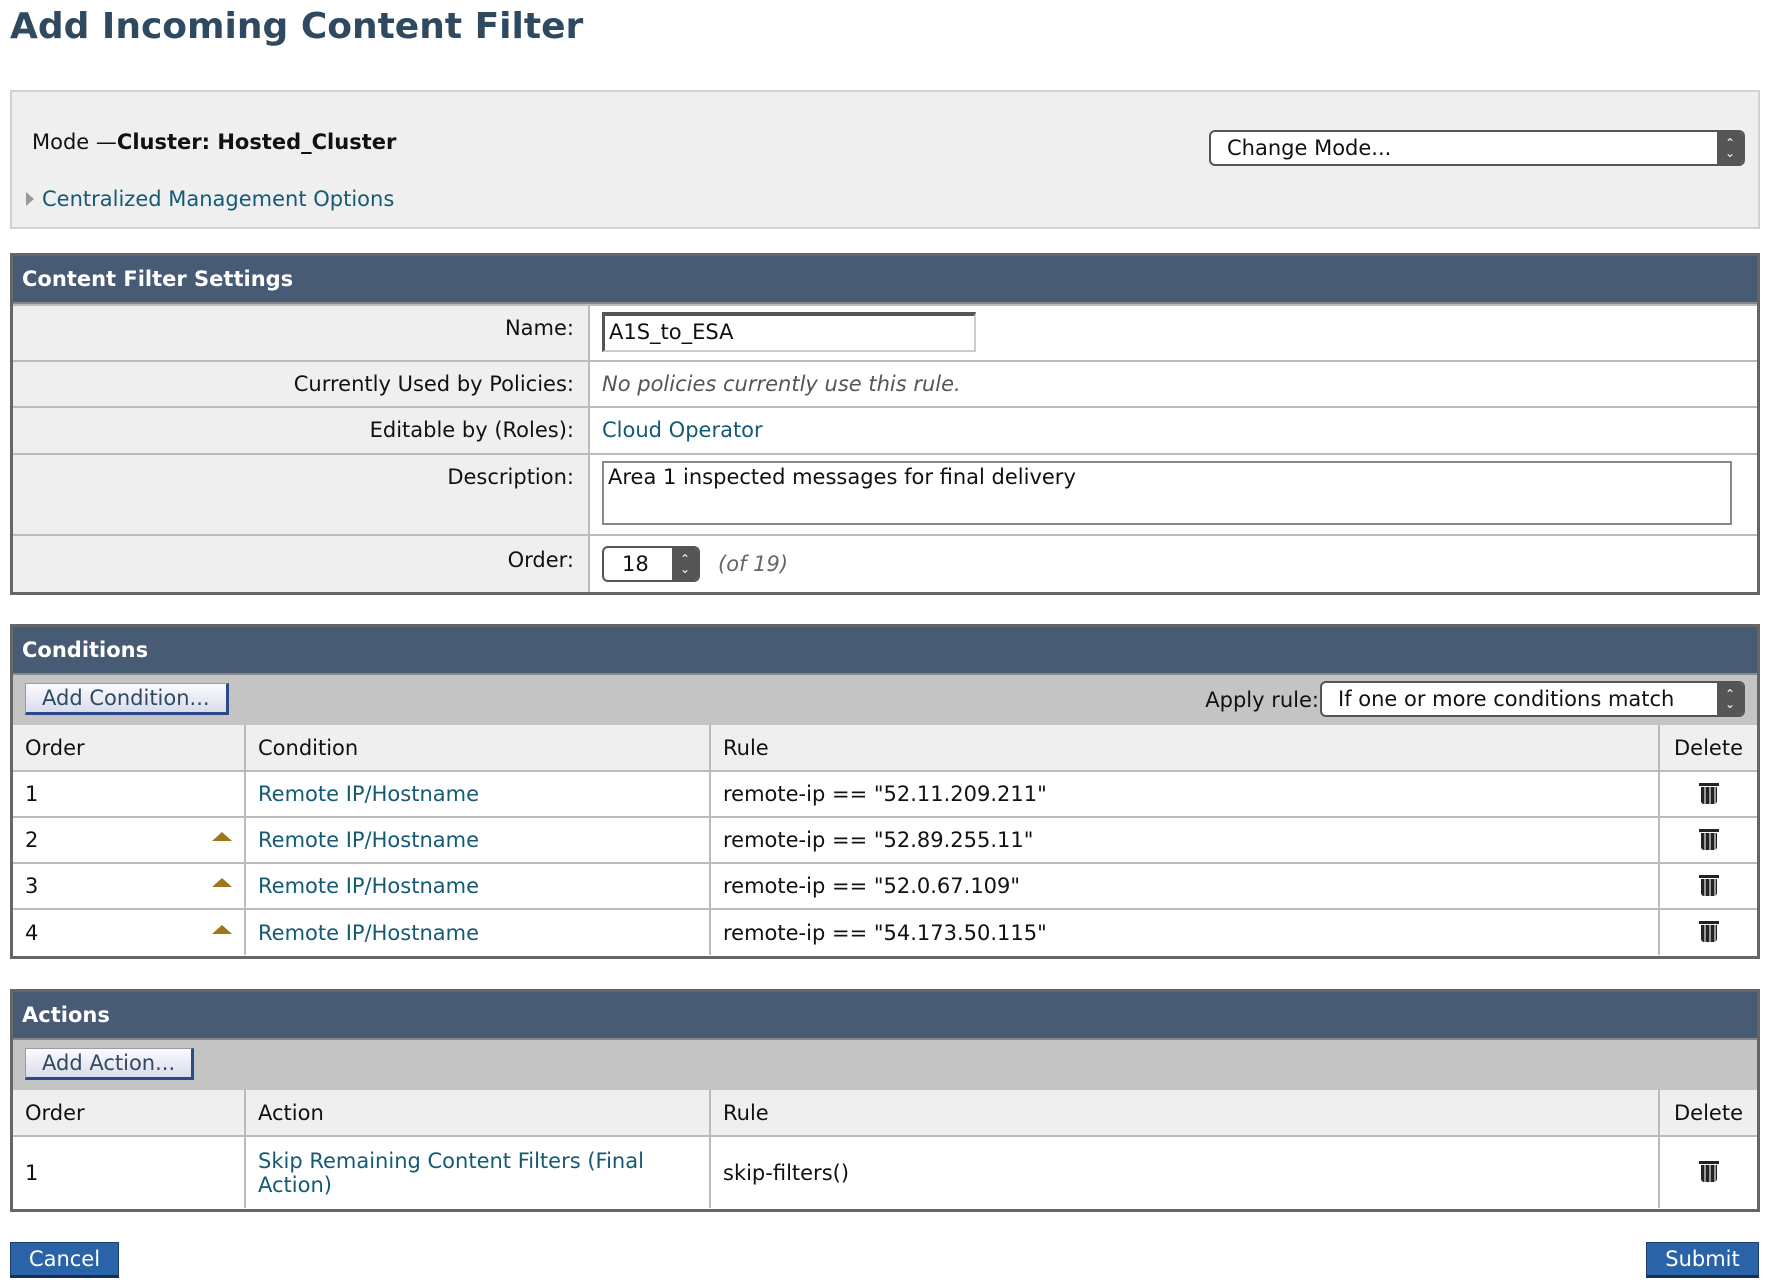 The height and width of the screenshot is (1286, 1770). What do you see at coordinates (651, 564) in the screenshot?
I see `order-select: 18 ⌃ ⌄` at bounding box center [651, 564].